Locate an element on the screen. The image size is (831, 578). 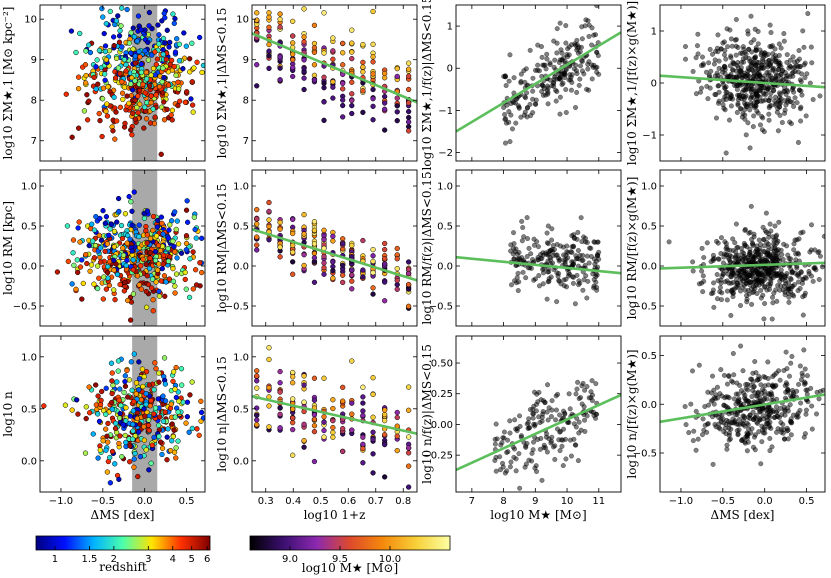
y-tick-label: −0.5 is located at coordinates (645, 307).